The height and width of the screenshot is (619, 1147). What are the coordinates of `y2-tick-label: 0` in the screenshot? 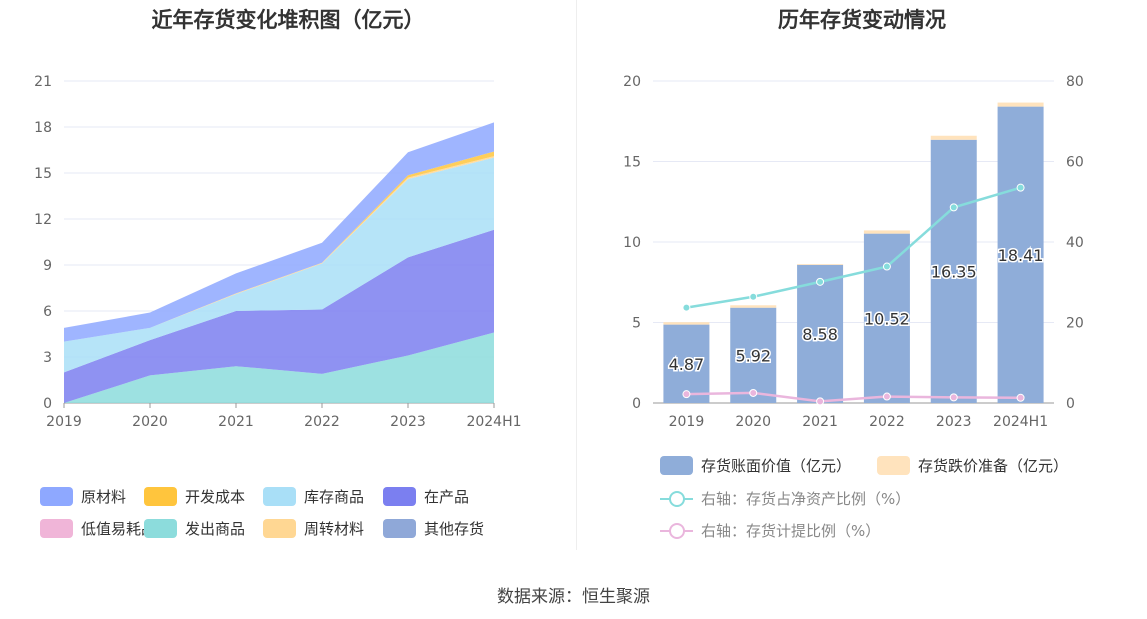 It's located at (1070, 404).